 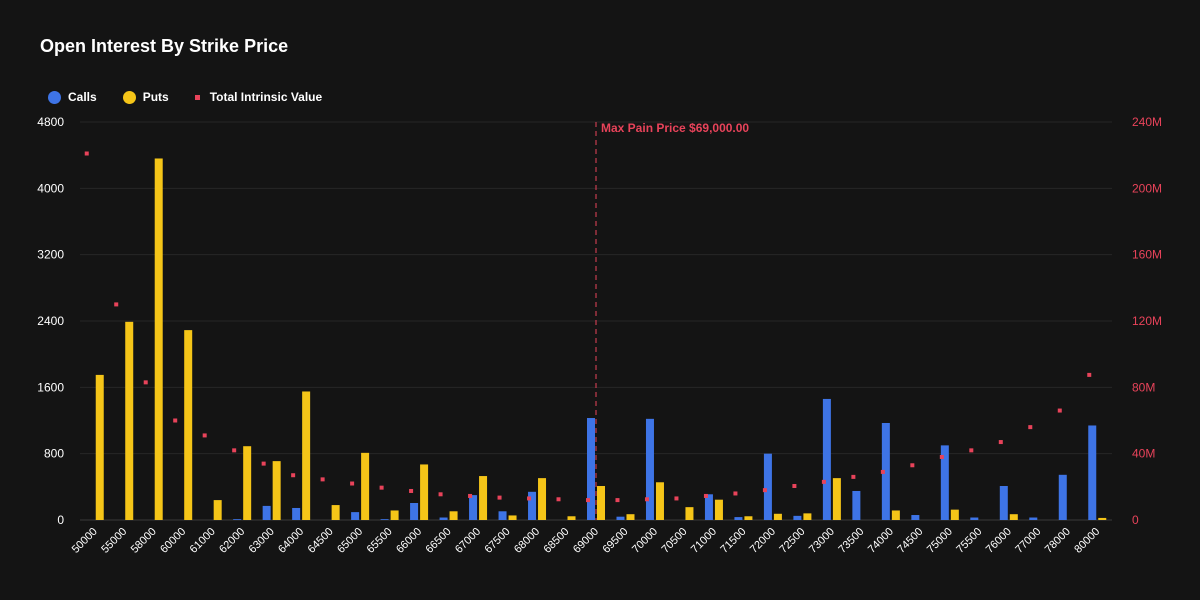 What do you see at coordinates (1135, 520) in the screenshot?
I see `y-right-tick-label: 0` at bounding box center [1135, 520].